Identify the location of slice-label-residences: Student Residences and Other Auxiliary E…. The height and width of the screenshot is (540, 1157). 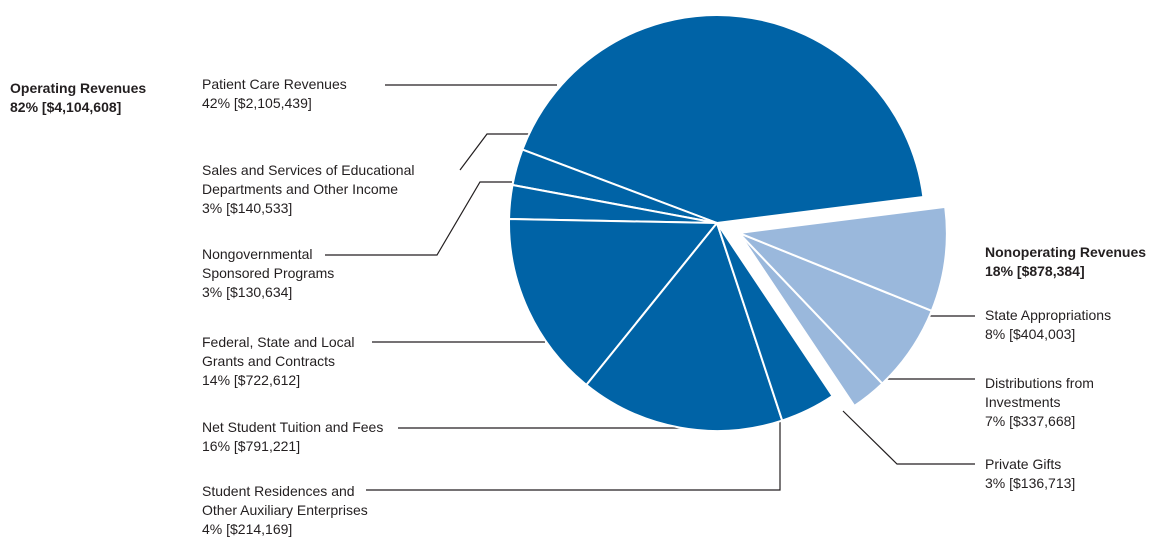
(285, 510).